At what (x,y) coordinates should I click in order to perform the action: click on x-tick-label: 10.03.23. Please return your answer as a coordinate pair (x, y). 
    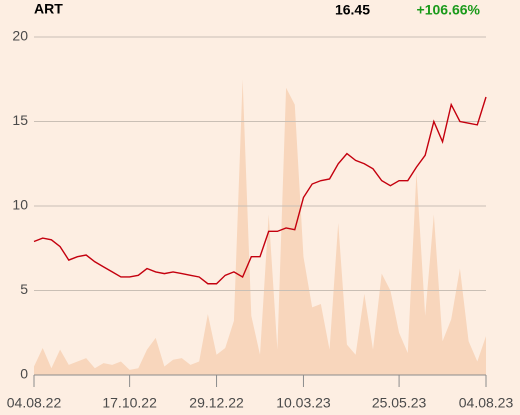
    Looking at the image, I should click on (303, 403).